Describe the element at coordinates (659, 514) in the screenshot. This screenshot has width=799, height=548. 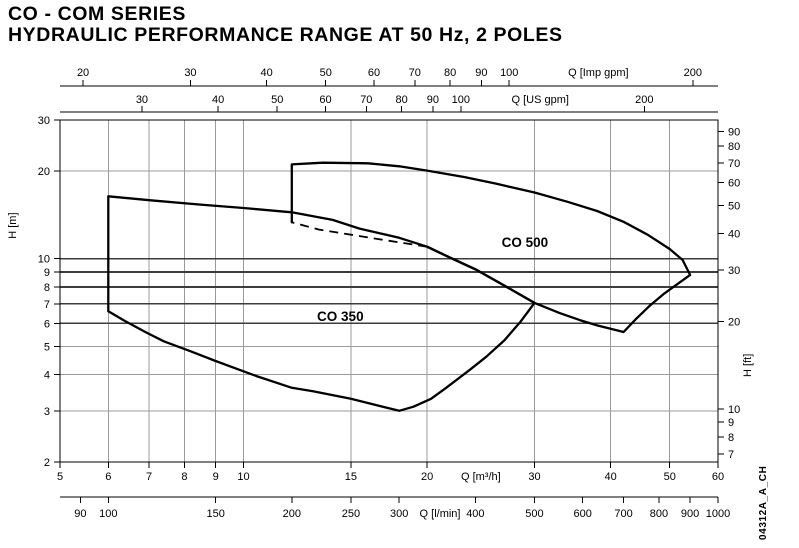
I see `tick-label: 800` at that location.